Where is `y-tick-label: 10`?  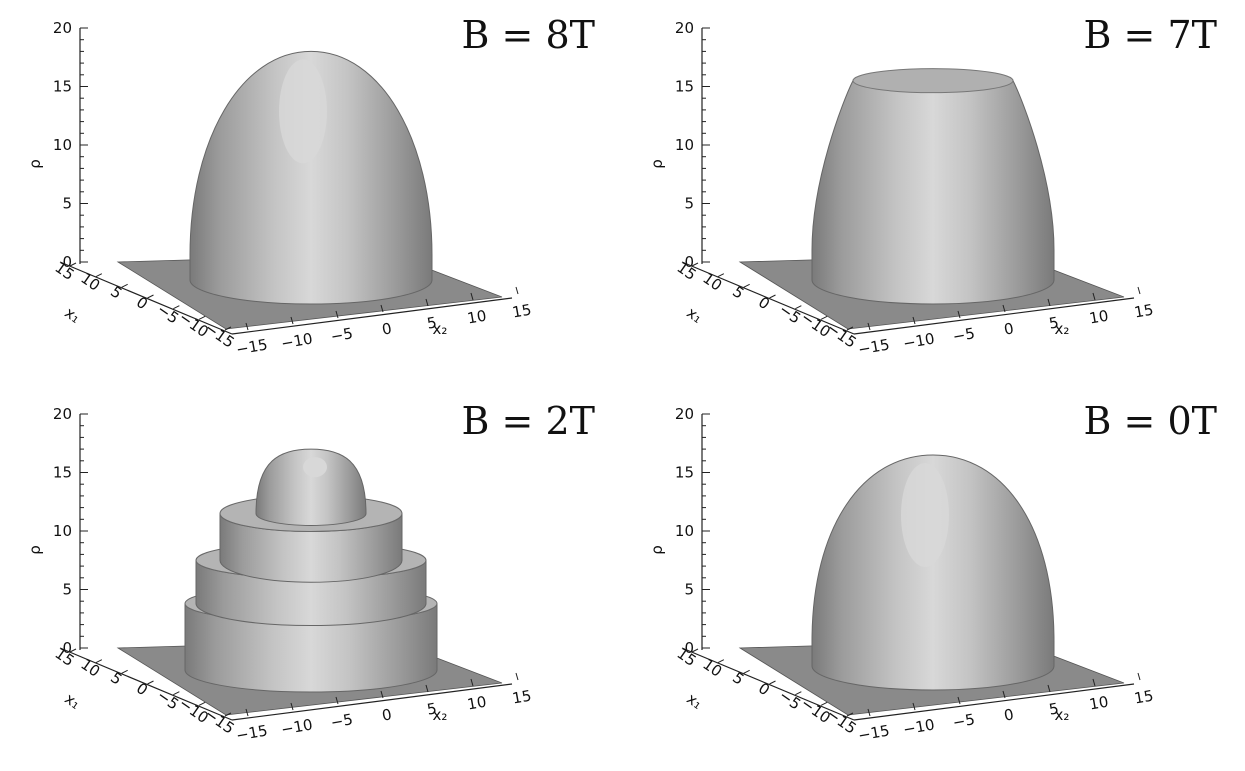
y-tick-label: 10 is located at coordinates (90, 668).